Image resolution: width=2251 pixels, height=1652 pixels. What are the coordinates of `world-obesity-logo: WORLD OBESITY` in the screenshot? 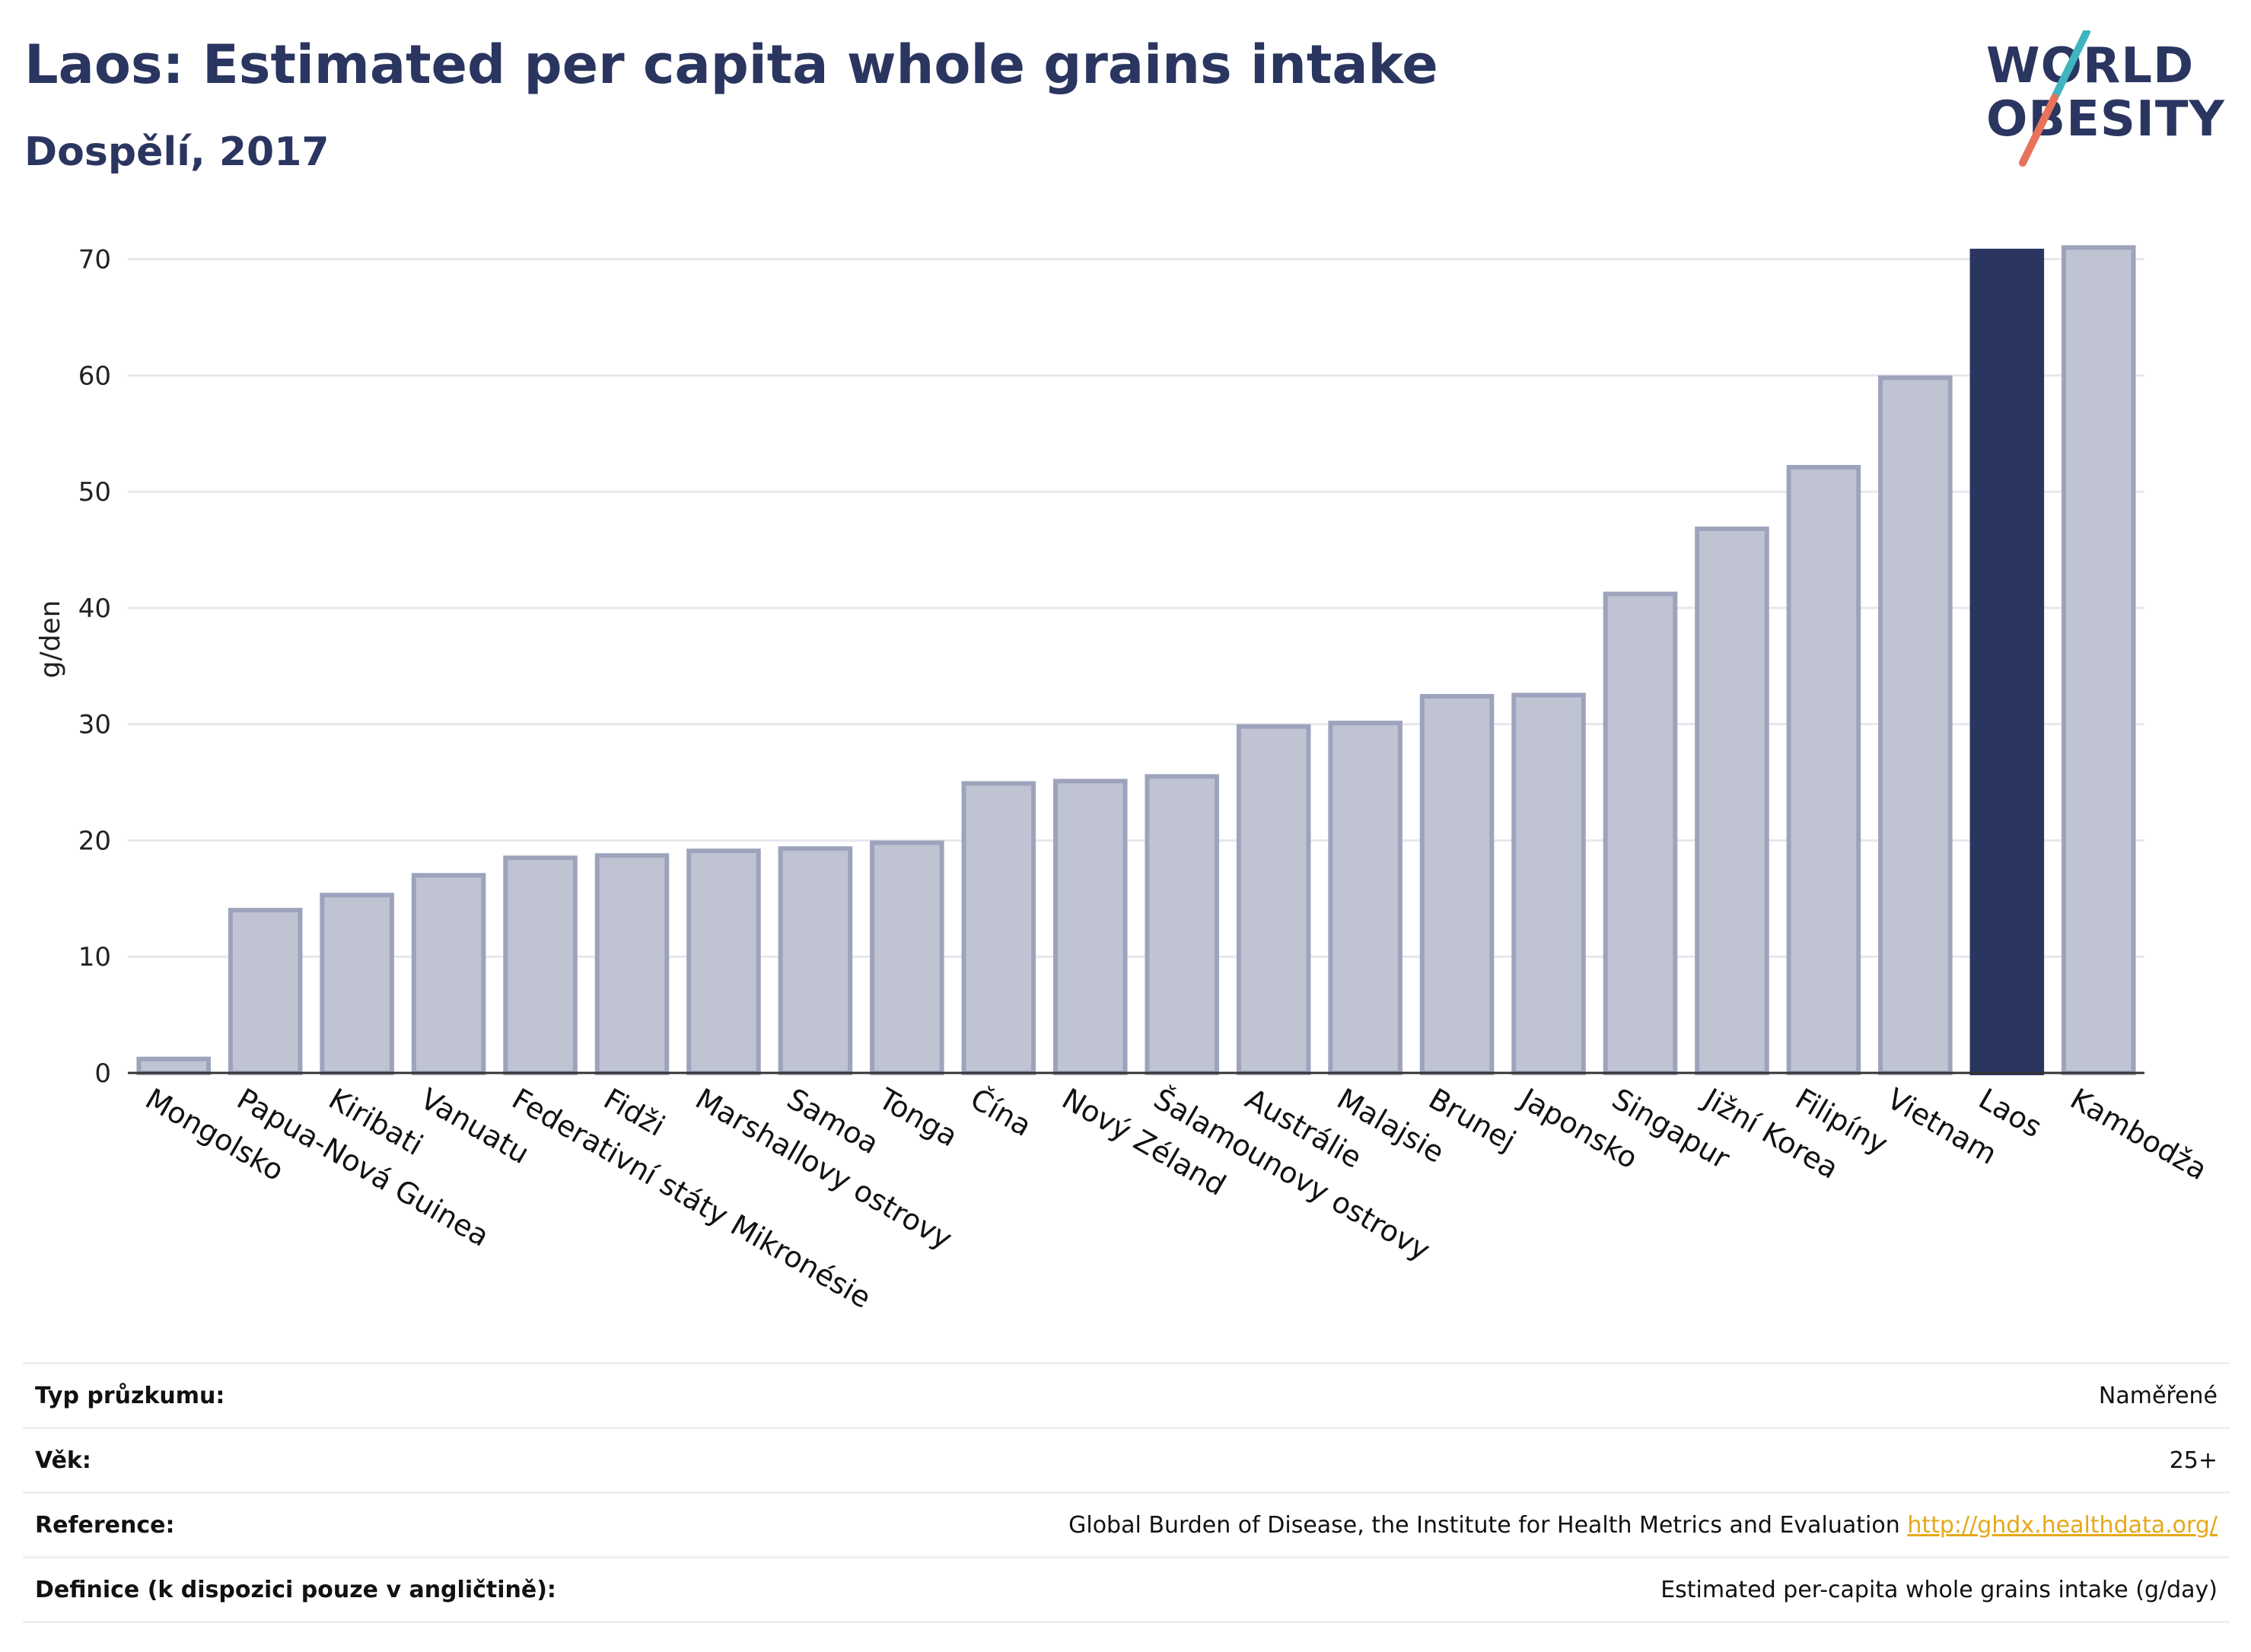 It's located at (2111, 98).